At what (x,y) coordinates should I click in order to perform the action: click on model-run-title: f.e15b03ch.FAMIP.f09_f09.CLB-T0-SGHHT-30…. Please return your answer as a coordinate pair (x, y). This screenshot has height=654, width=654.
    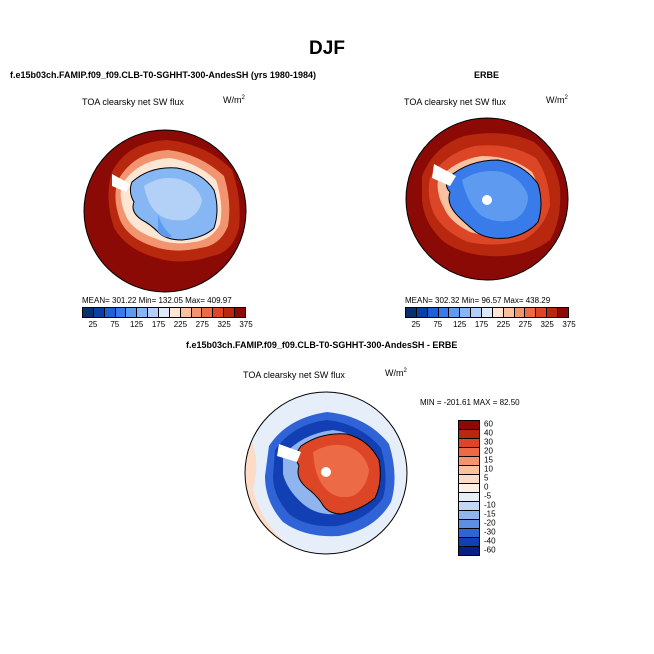
    Looking at the image, I should click on (163, 75).